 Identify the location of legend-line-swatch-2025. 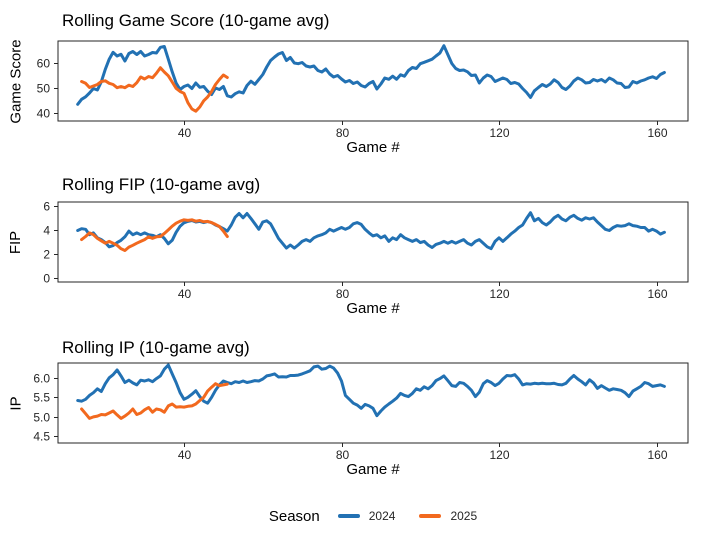
(430, 516).